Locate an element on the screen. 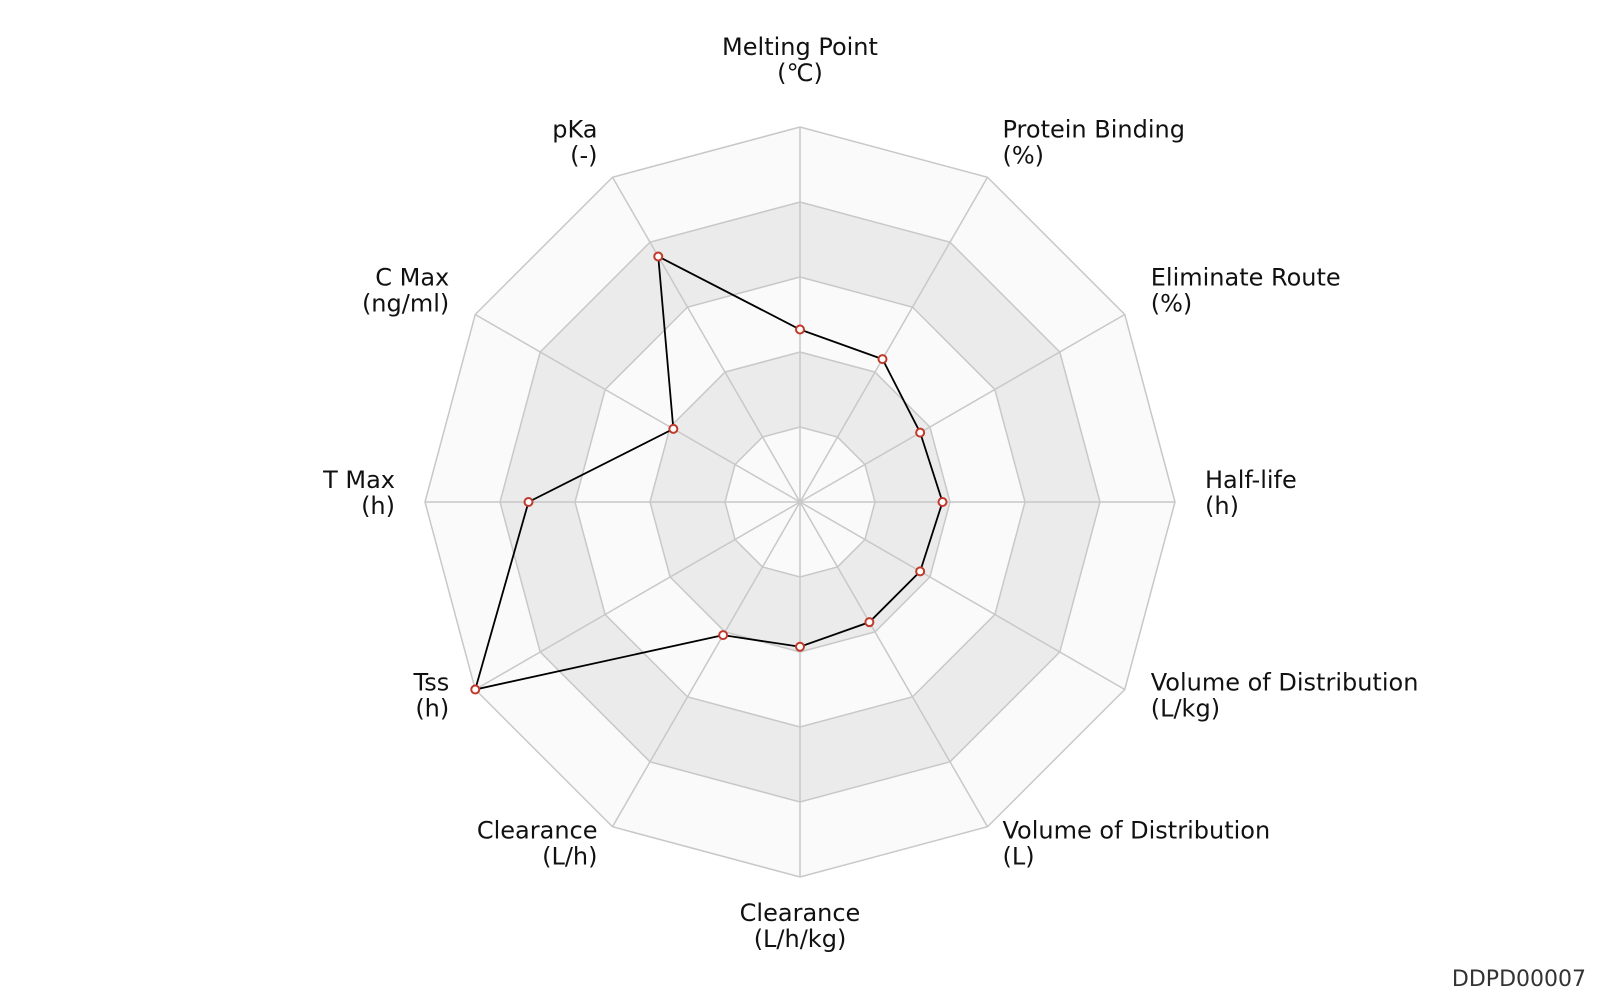 The width and height of the screenshot is (1600, 1000). axis-label-9: T Max (h) is located at coordinates (358, 493).